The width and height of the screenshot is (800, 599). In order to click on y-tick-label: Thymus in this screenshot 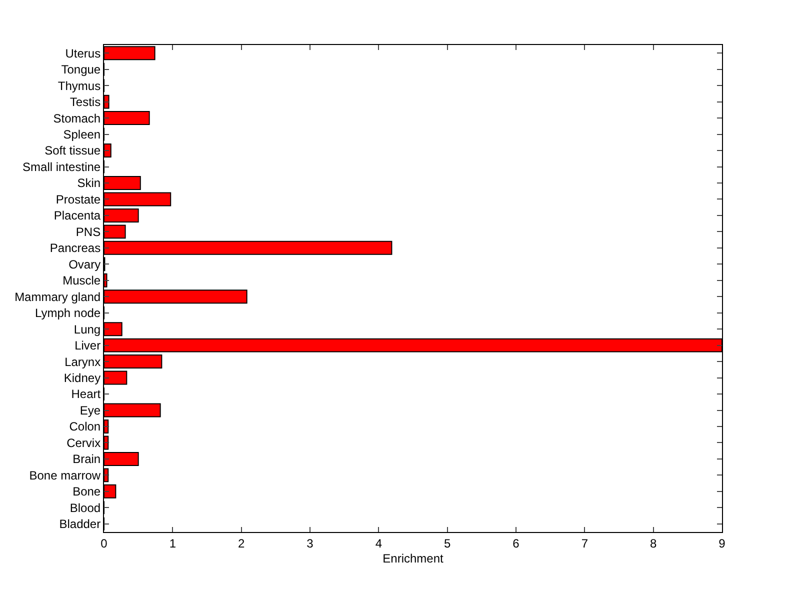, I will do `click(79, 85)`.